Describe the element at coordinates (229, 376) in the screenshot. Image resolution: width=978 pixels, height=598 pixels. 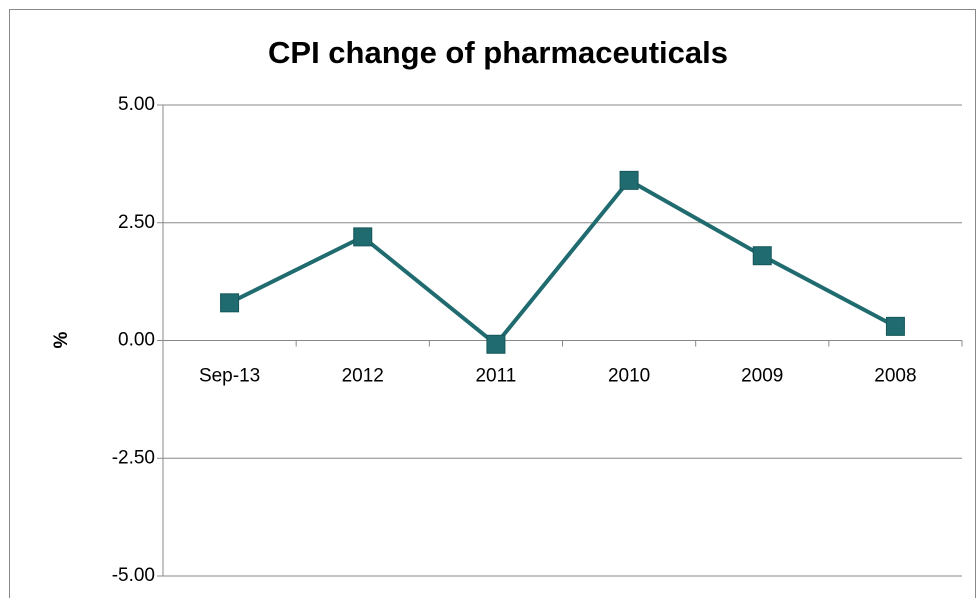
I see `x-tick-label: Sep-13` at that location.